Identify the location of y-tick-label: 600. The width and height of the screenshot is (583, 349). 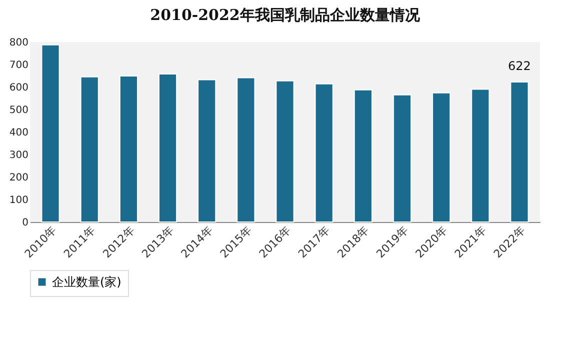
(18, 88).